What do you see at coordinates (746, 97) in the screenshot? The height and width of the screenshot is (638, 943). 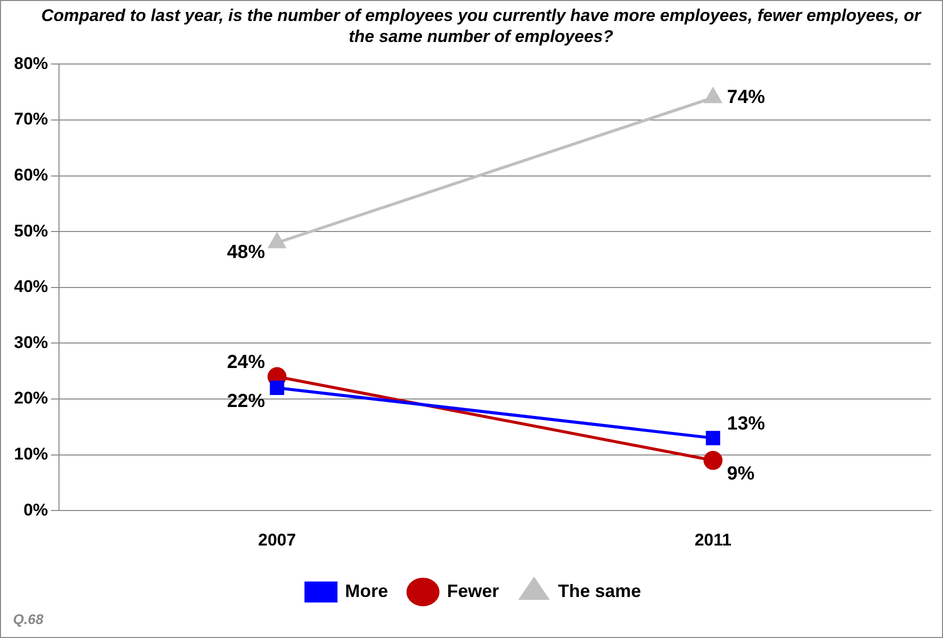 I see `data-label: 74%` at bounding box center [746, 97].